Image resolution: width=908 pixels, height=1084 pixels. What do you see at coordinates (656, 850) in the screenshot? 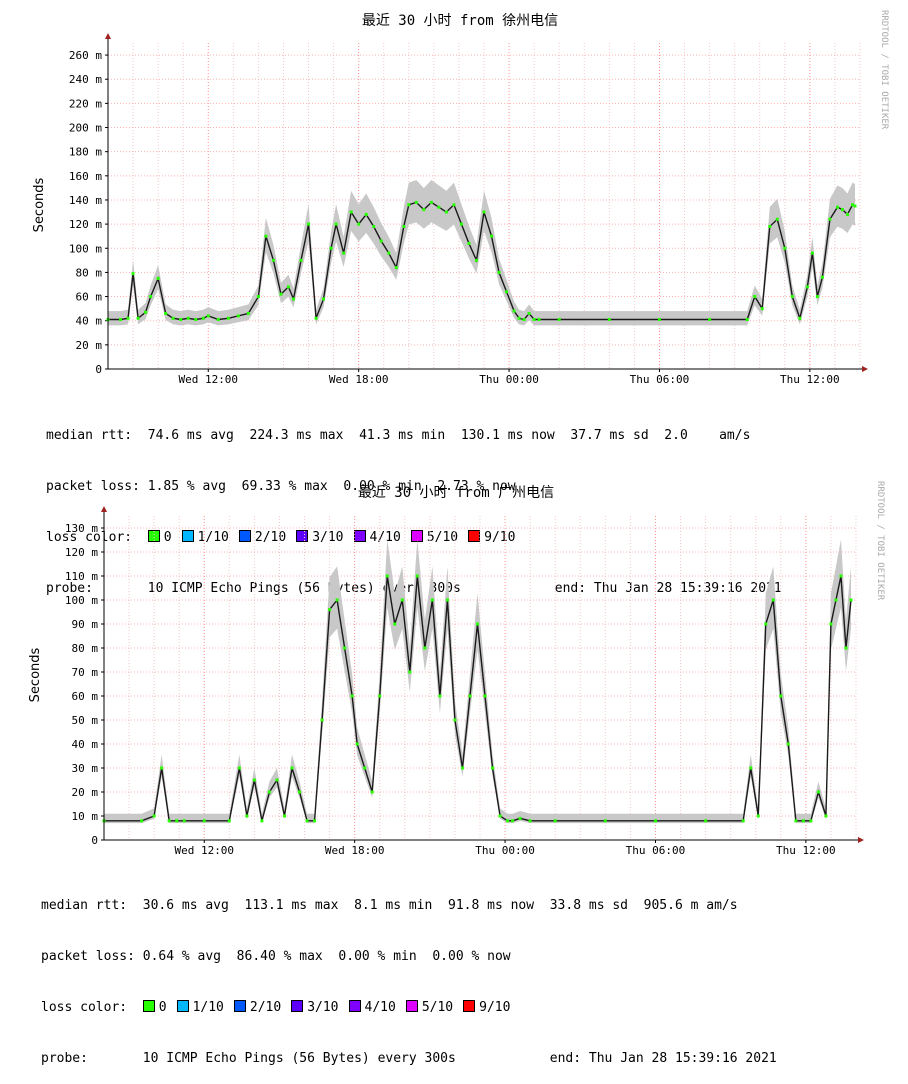
I see `x-tick-label: Thu 06:00` at bounding box center [656, 850].